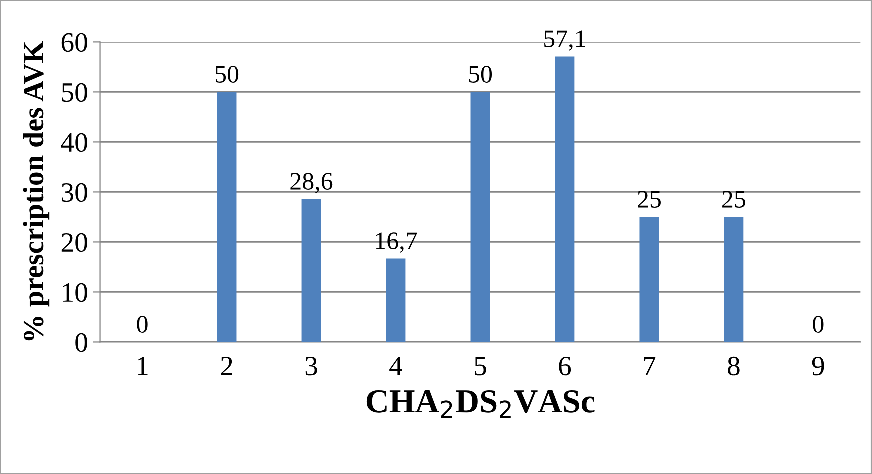 Image resolution: width=872 pixels, height=474 pixels. Describe the element at coordinates (734, 366) in the screenshot. I see `x-tick-label: 8` at that location.